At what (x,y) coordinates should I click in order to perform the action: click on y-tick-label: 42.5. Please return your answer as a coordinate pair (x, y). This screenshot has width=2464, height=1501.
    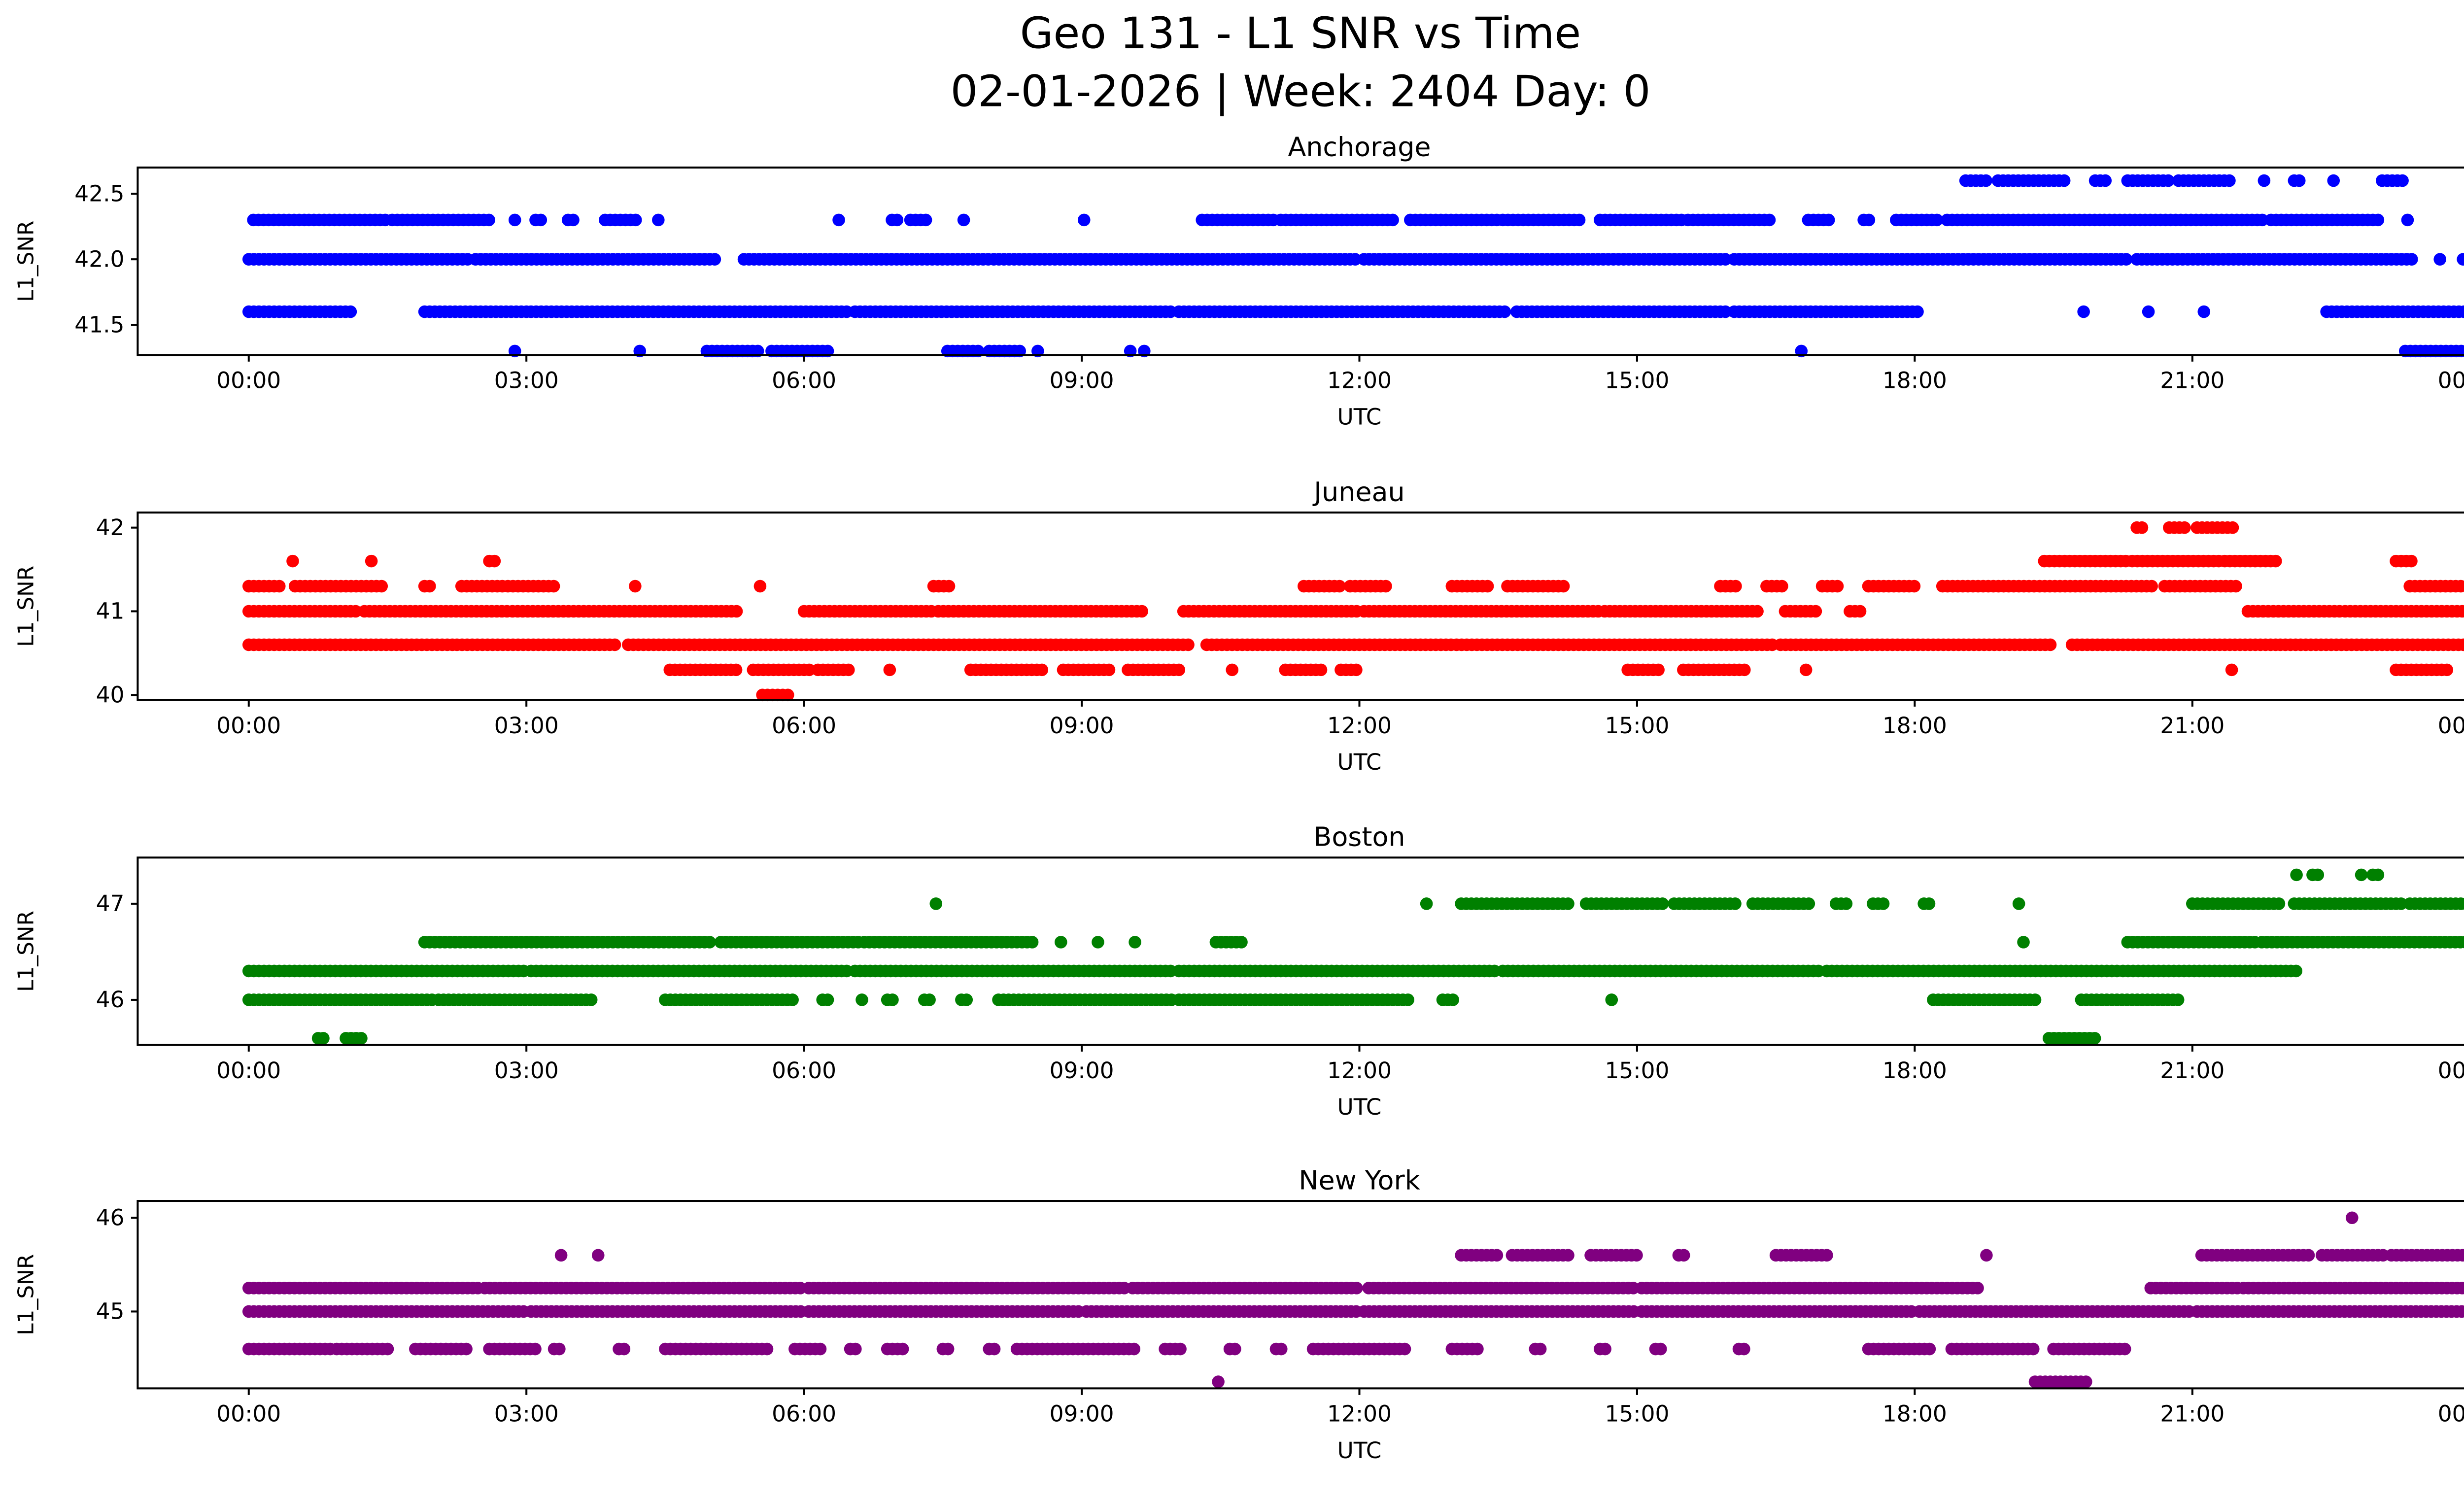
    Looking at the image, I should click on (99, 193).